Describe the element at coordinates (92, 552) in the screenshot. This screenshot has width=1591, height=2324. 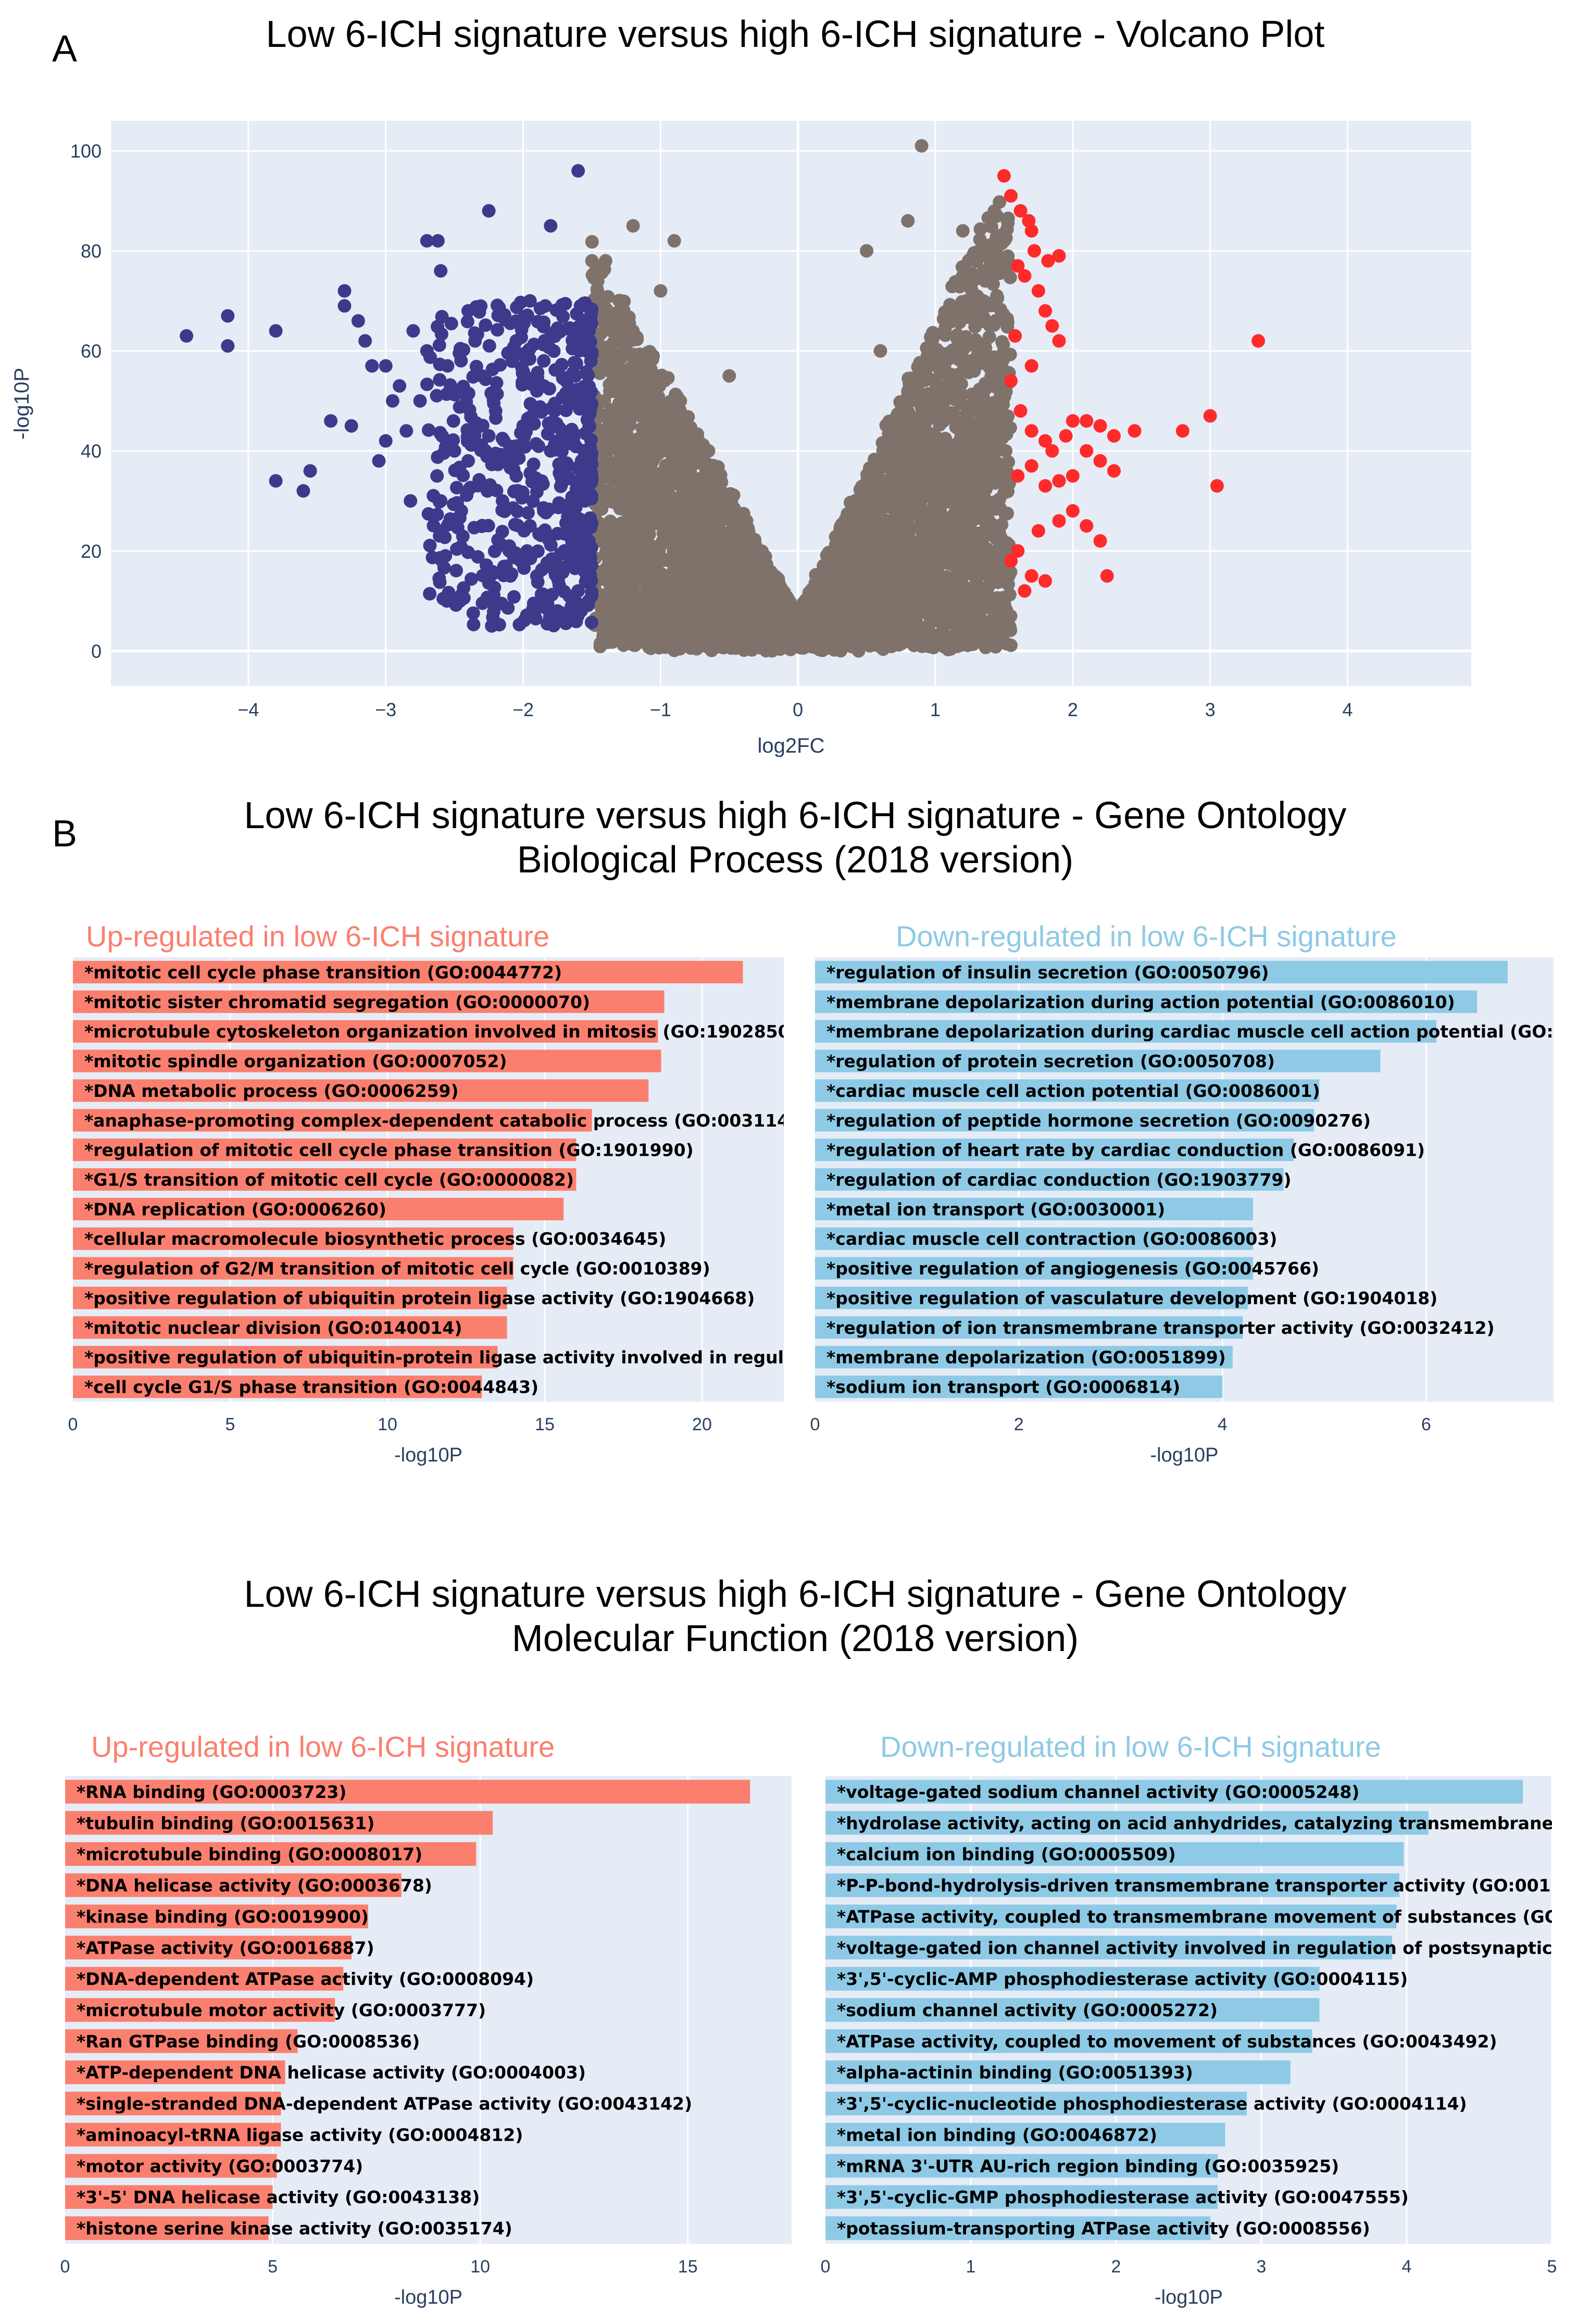
I see `volcano-y-tick-label: 20` at that location.